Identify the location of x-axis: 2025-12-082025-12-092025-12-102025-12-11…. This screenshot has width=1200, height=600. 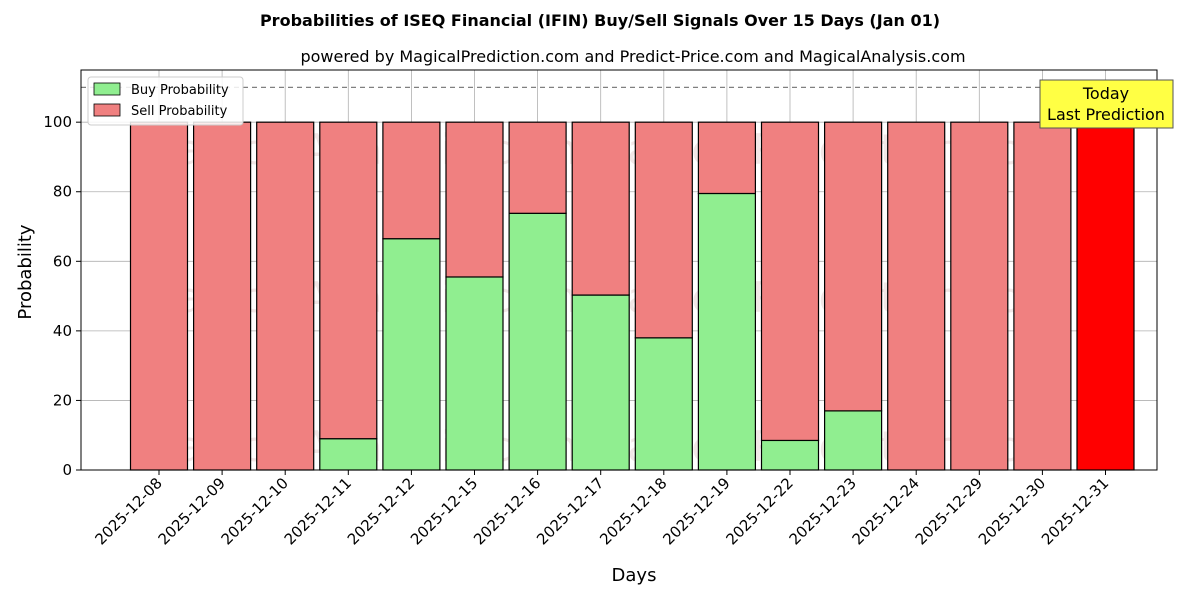
(601, 509).